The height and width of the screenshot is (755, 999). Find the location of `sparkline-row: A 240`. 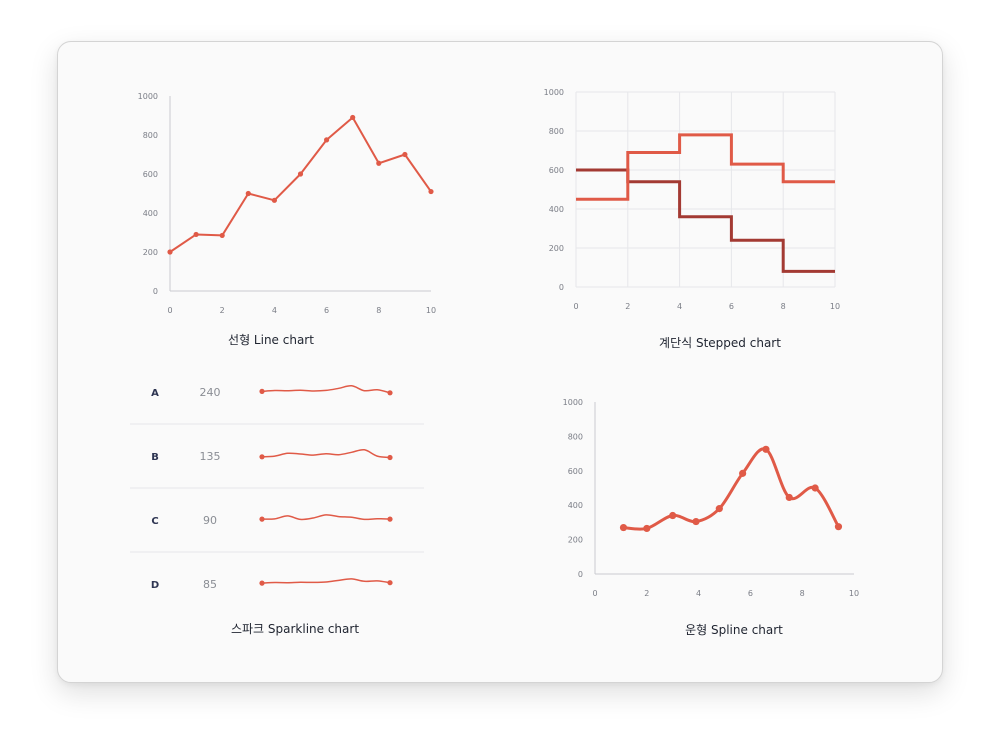

sparkline-row: A 240 is located at coordinates (277, 405).